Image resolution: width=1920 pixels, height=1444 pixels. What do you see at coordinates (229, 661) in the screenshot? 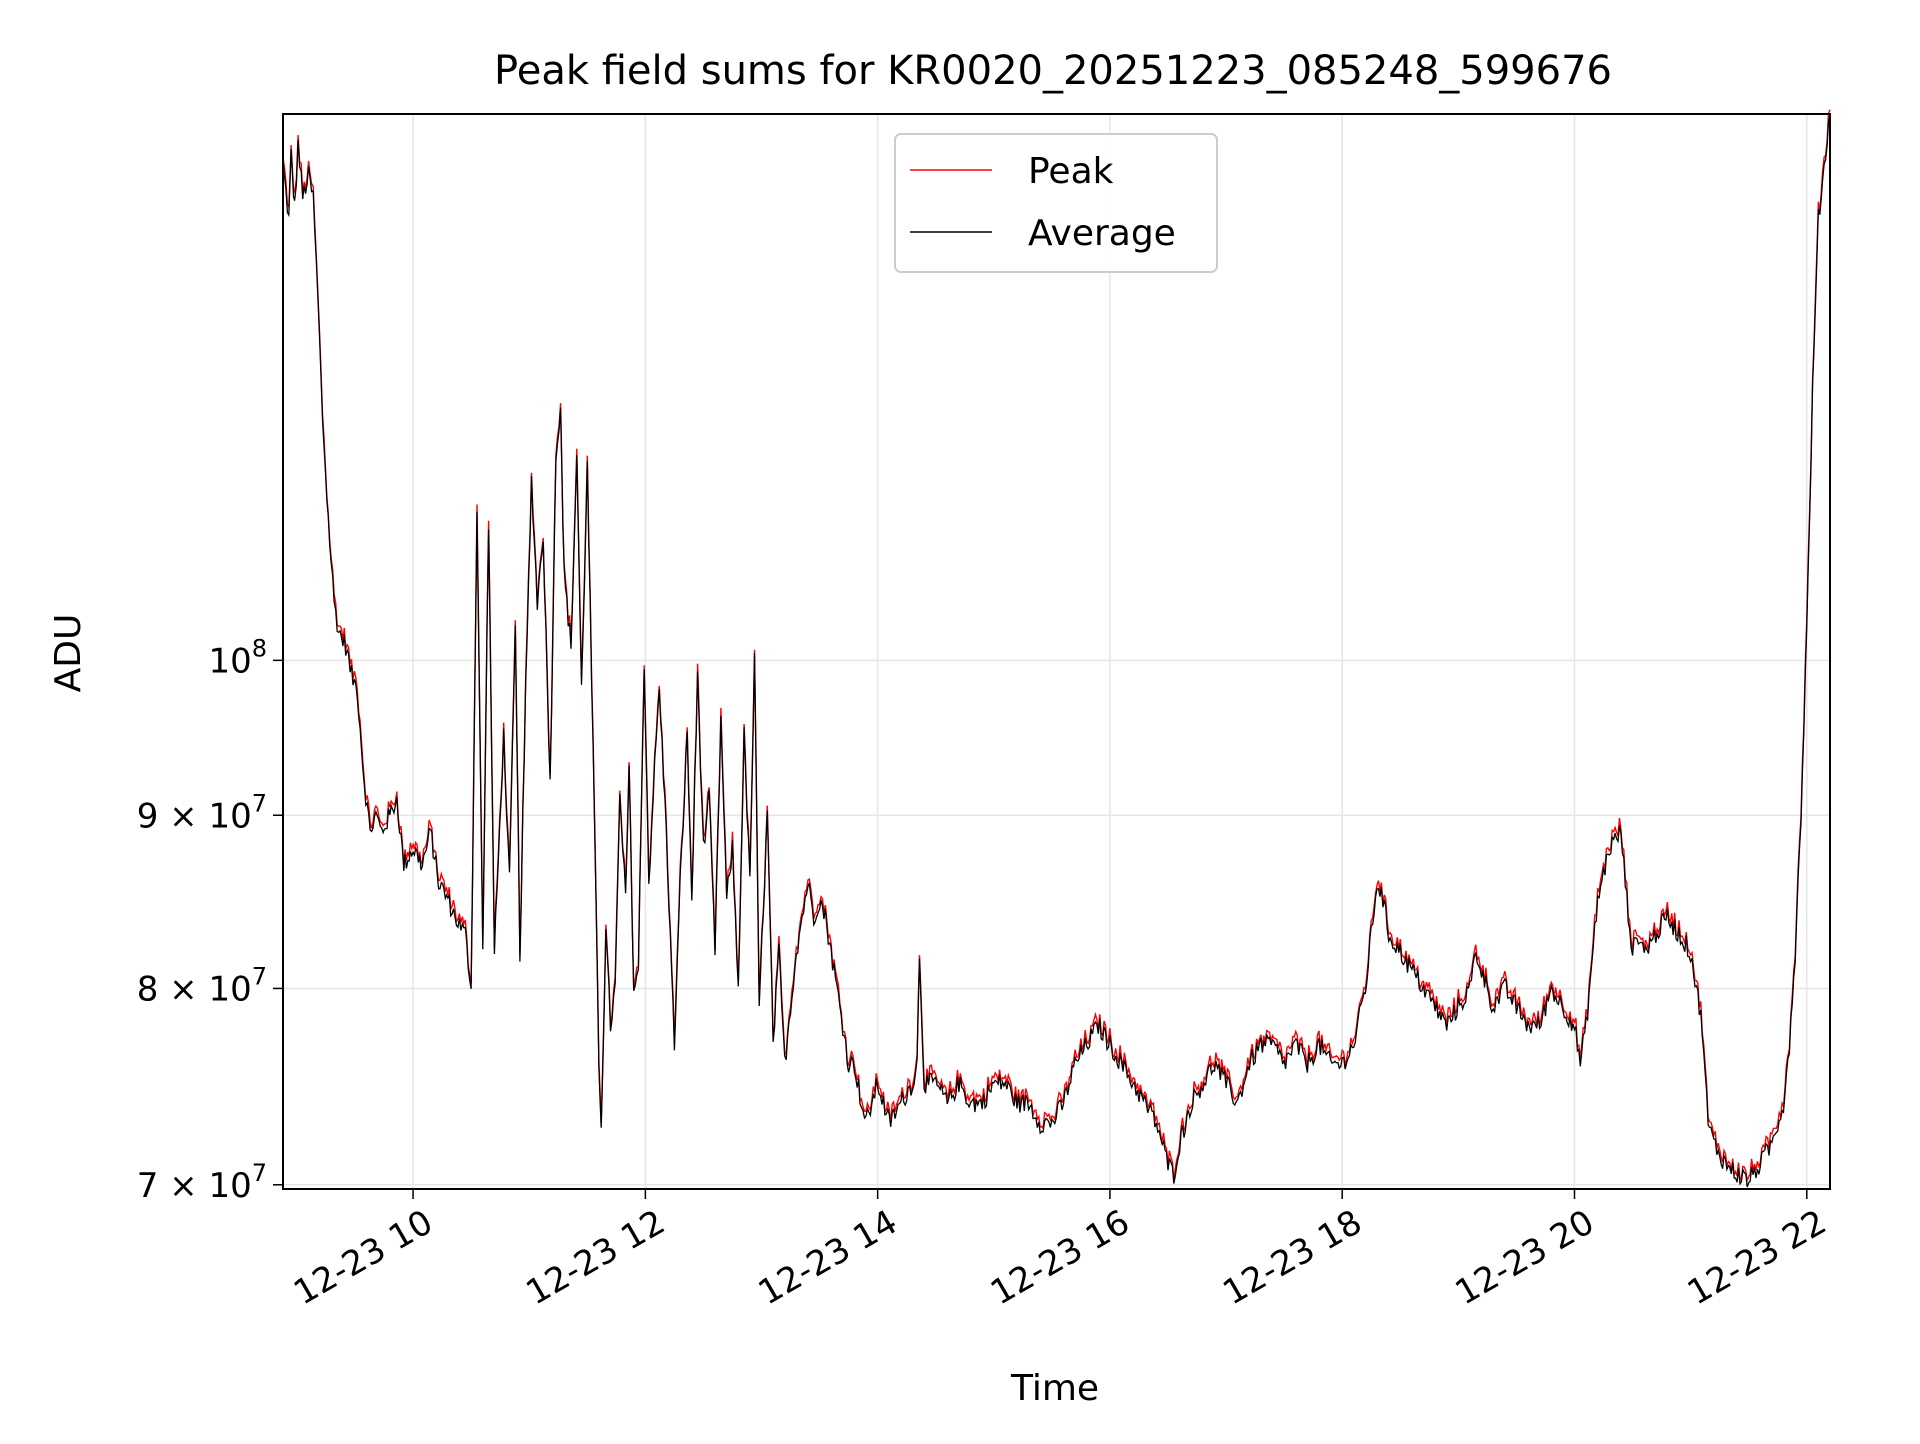
I see `y-tick-base: 10` at bounding box center [229, 661].